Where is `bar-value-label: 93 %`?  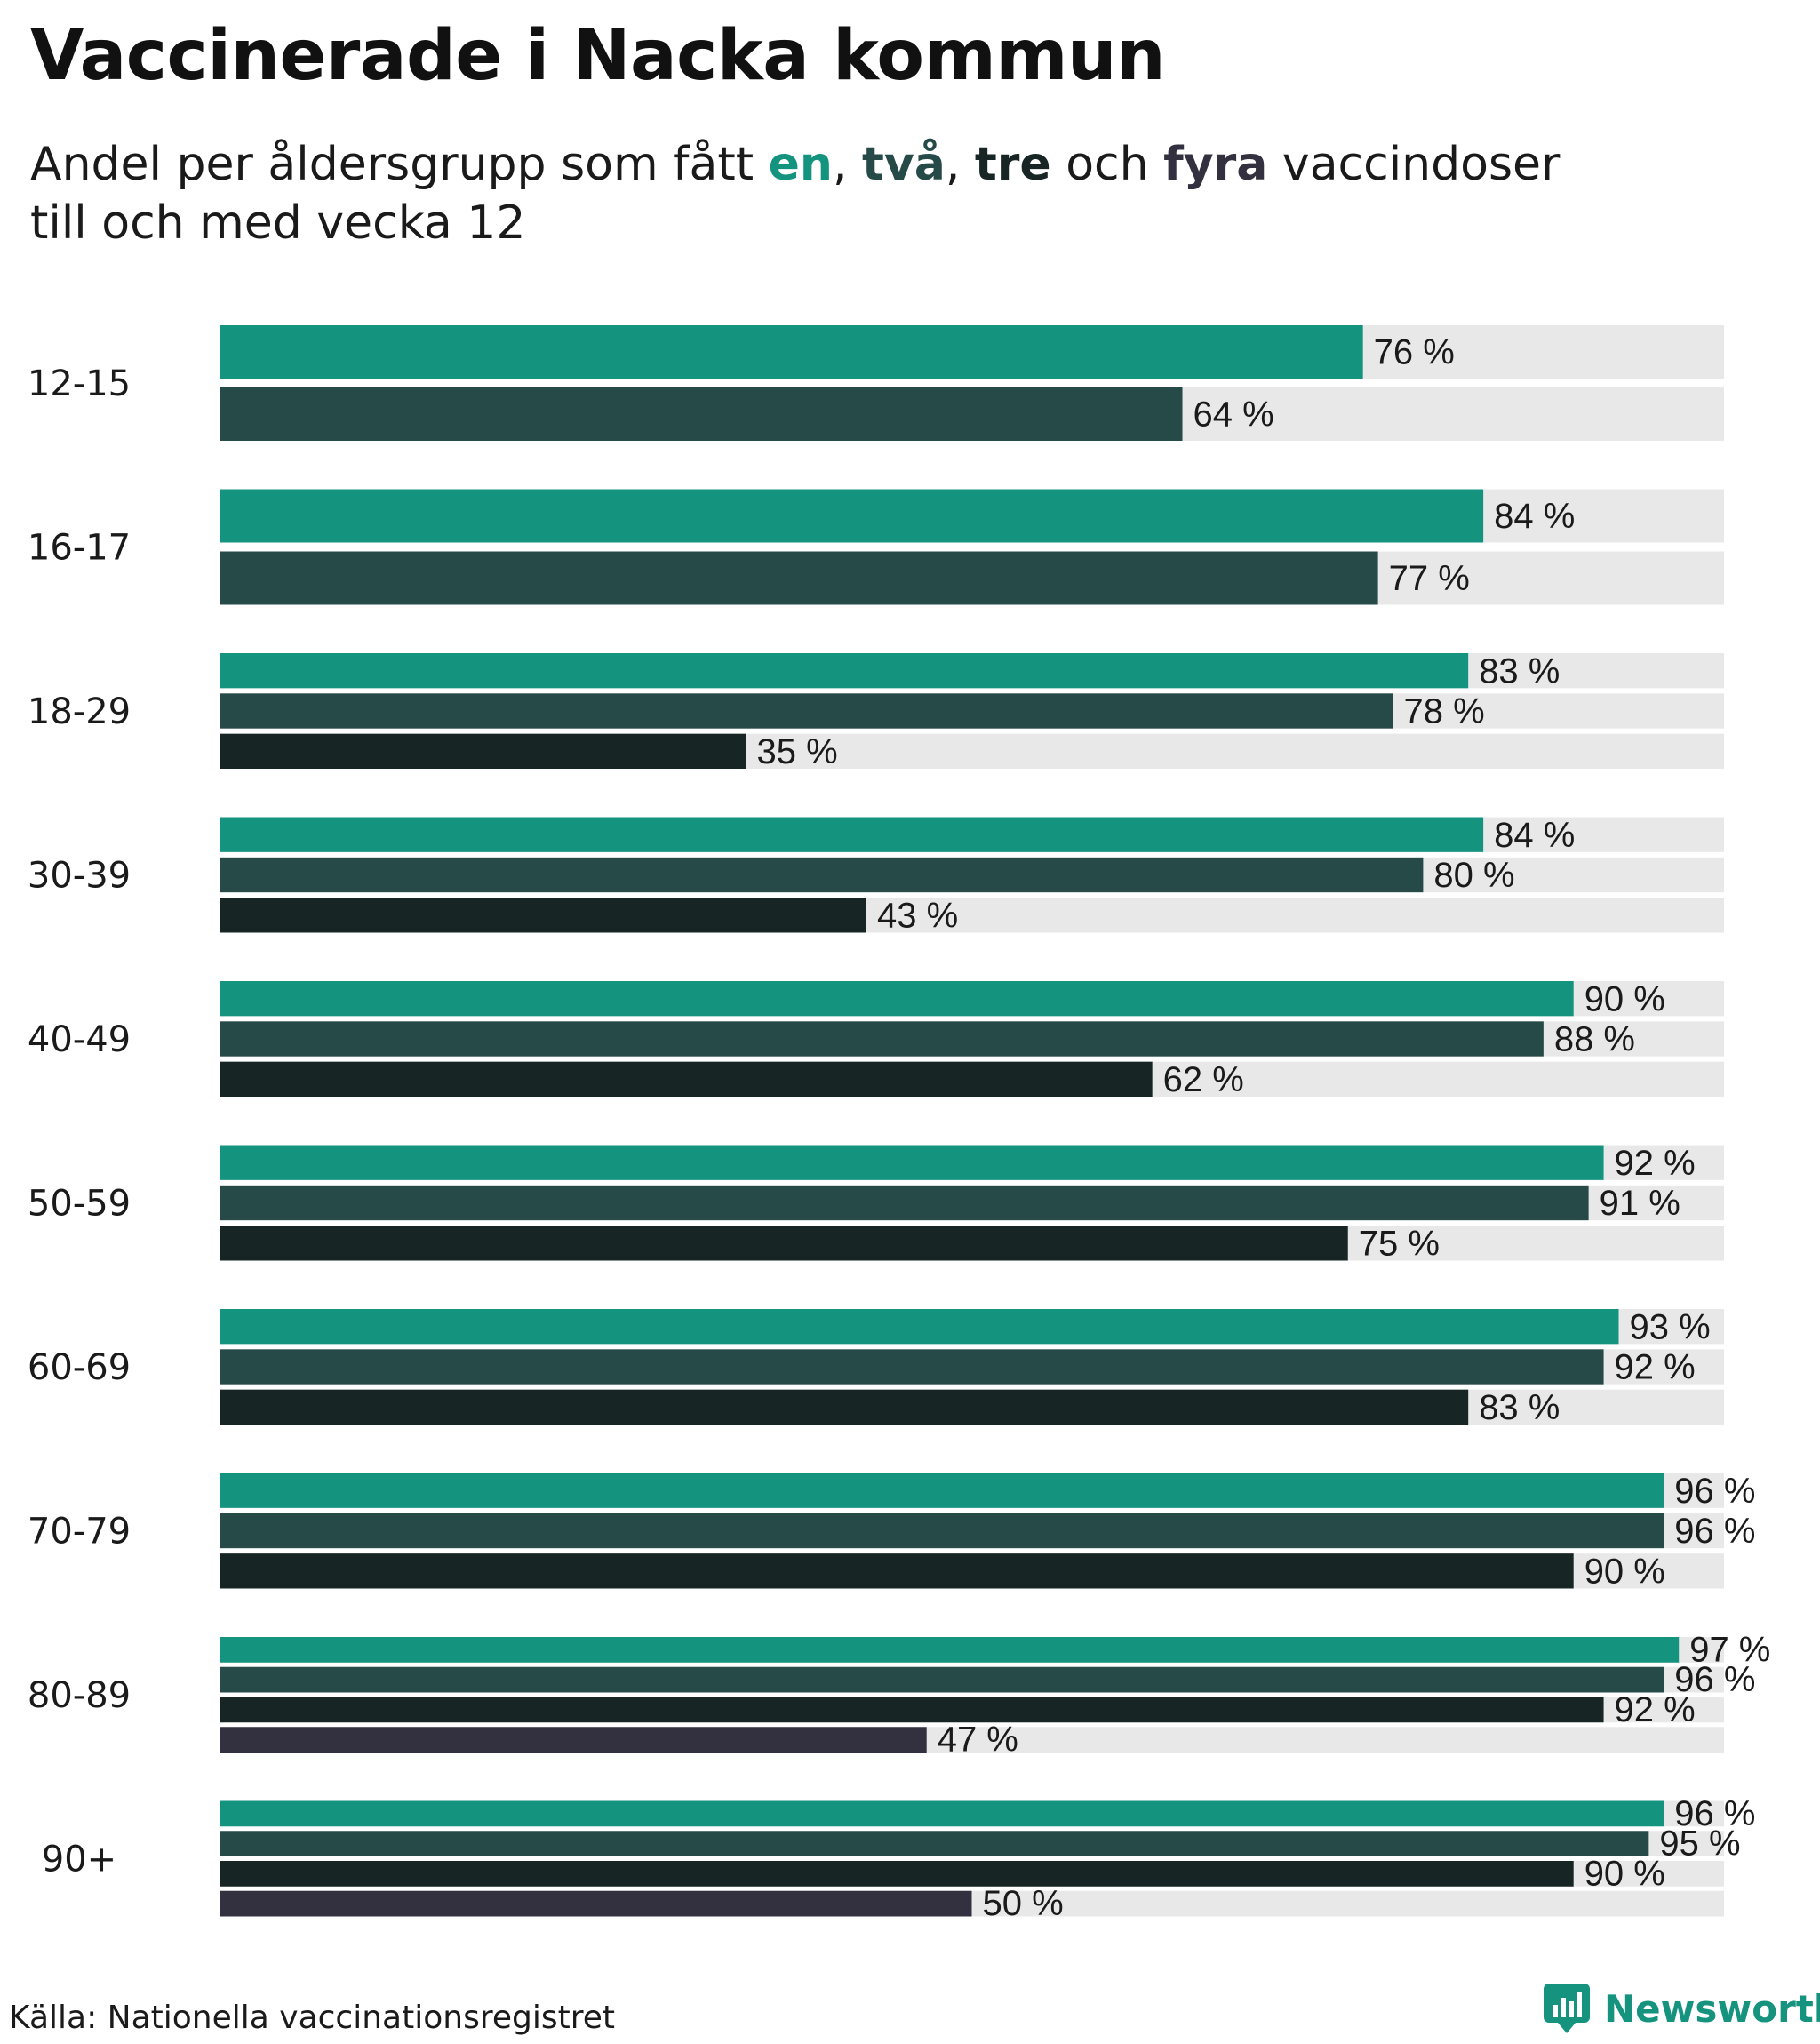 bar-value-label: 93 % is located at coordinates (1669, 1326).